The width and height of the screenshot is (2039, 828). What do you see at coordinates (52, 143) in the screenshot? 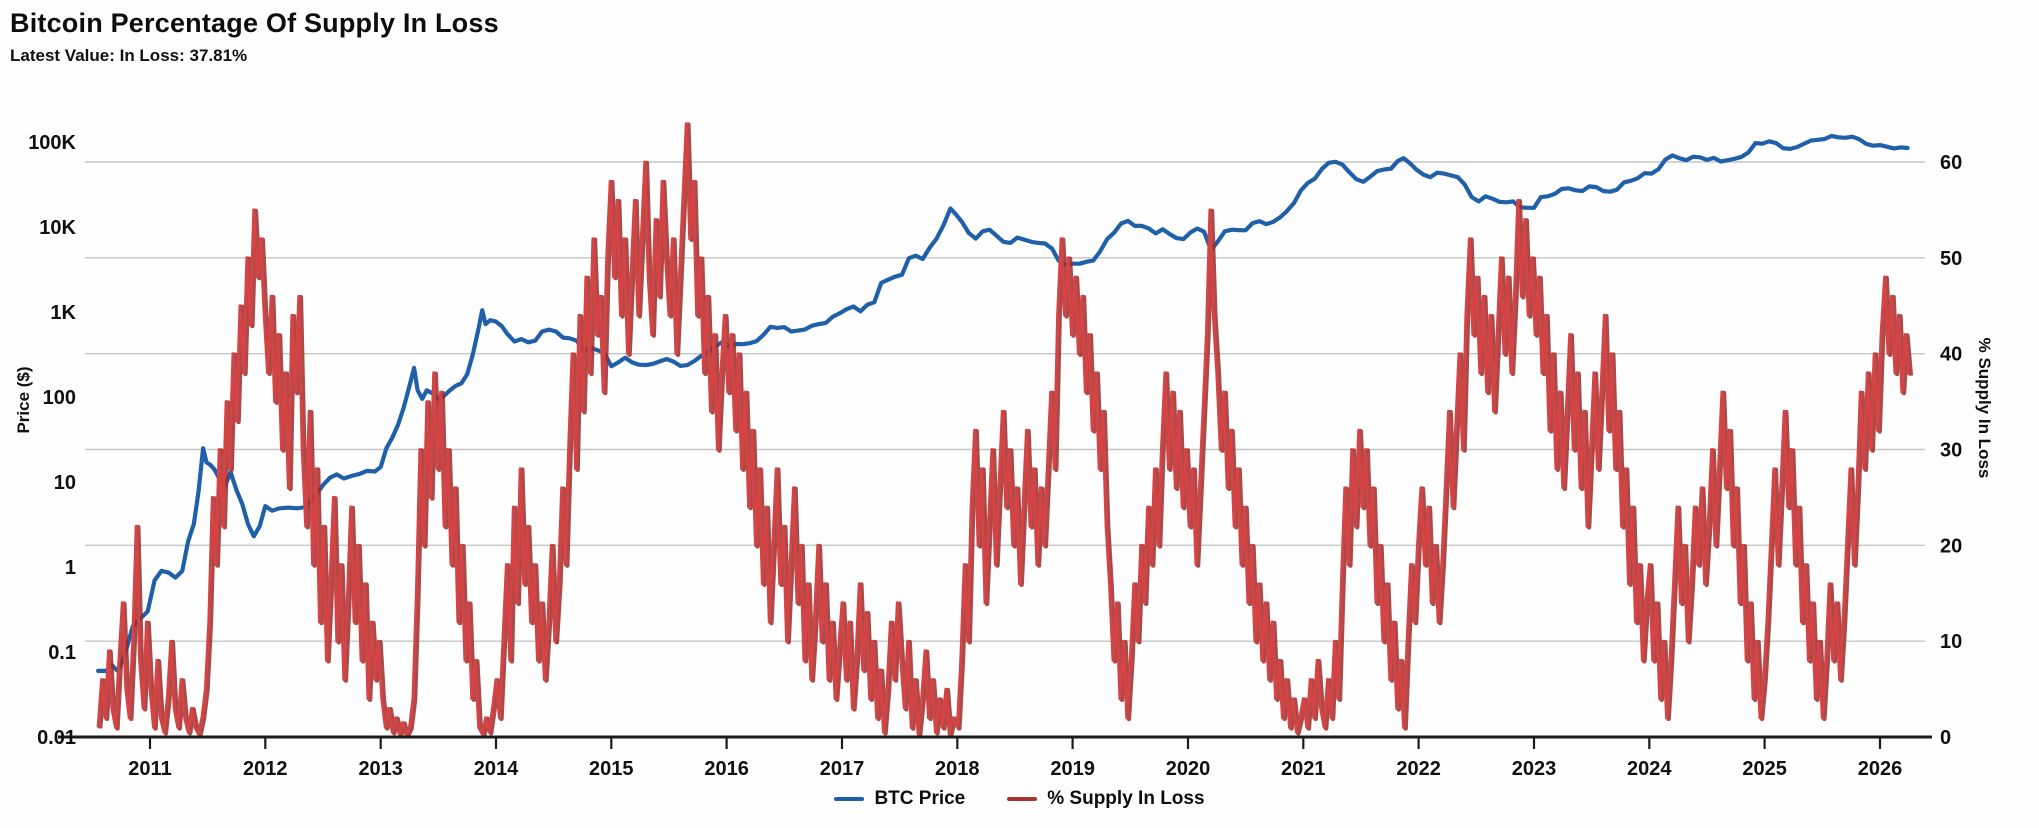
I see `left-tick-label: 100K` at bounding box center [52, 143].